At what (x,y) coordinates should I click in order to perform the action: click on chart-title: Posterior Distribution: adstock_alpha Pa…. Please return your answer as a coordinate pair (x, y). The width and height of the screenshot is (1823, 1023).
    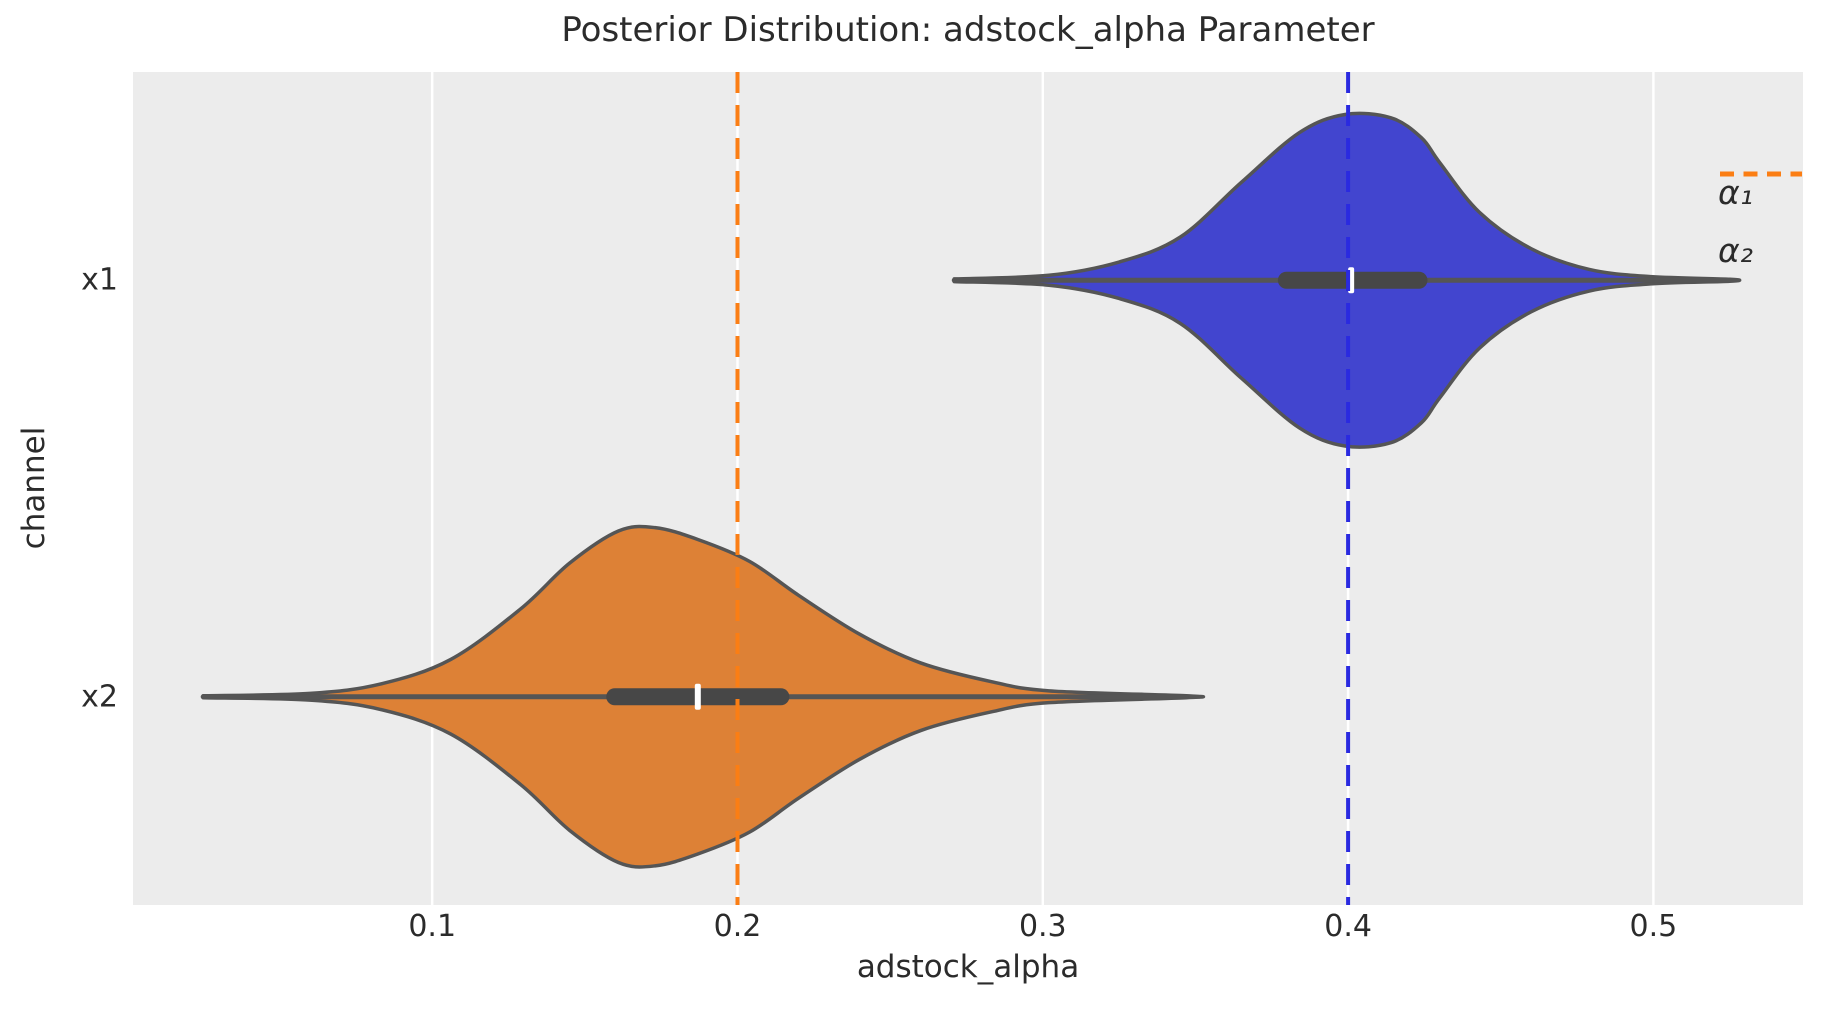
    Looking at the image, I should click on (968, 30).